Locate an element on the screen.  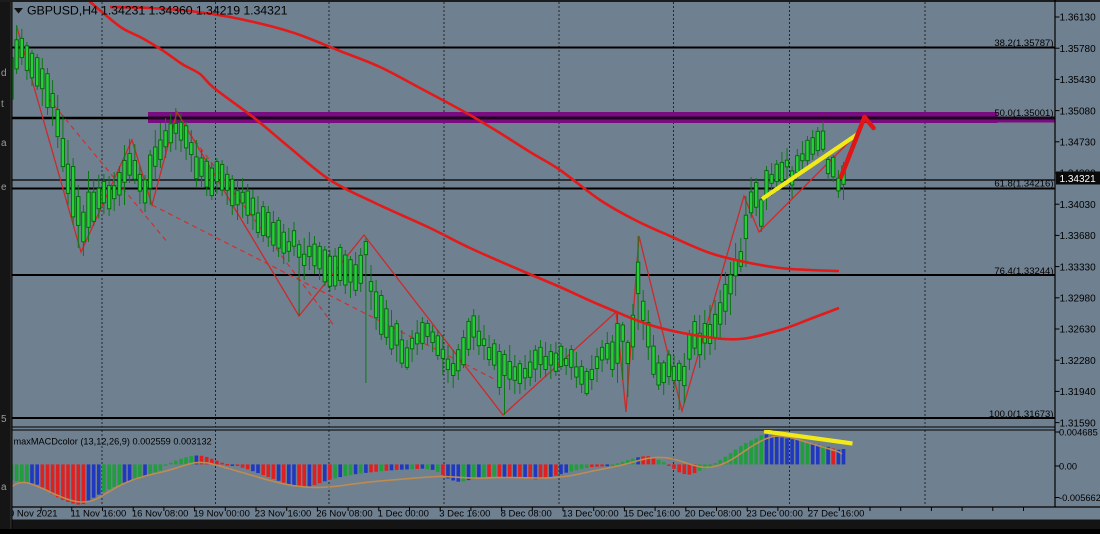
svg-text: e is located at coordinates (4, 187).